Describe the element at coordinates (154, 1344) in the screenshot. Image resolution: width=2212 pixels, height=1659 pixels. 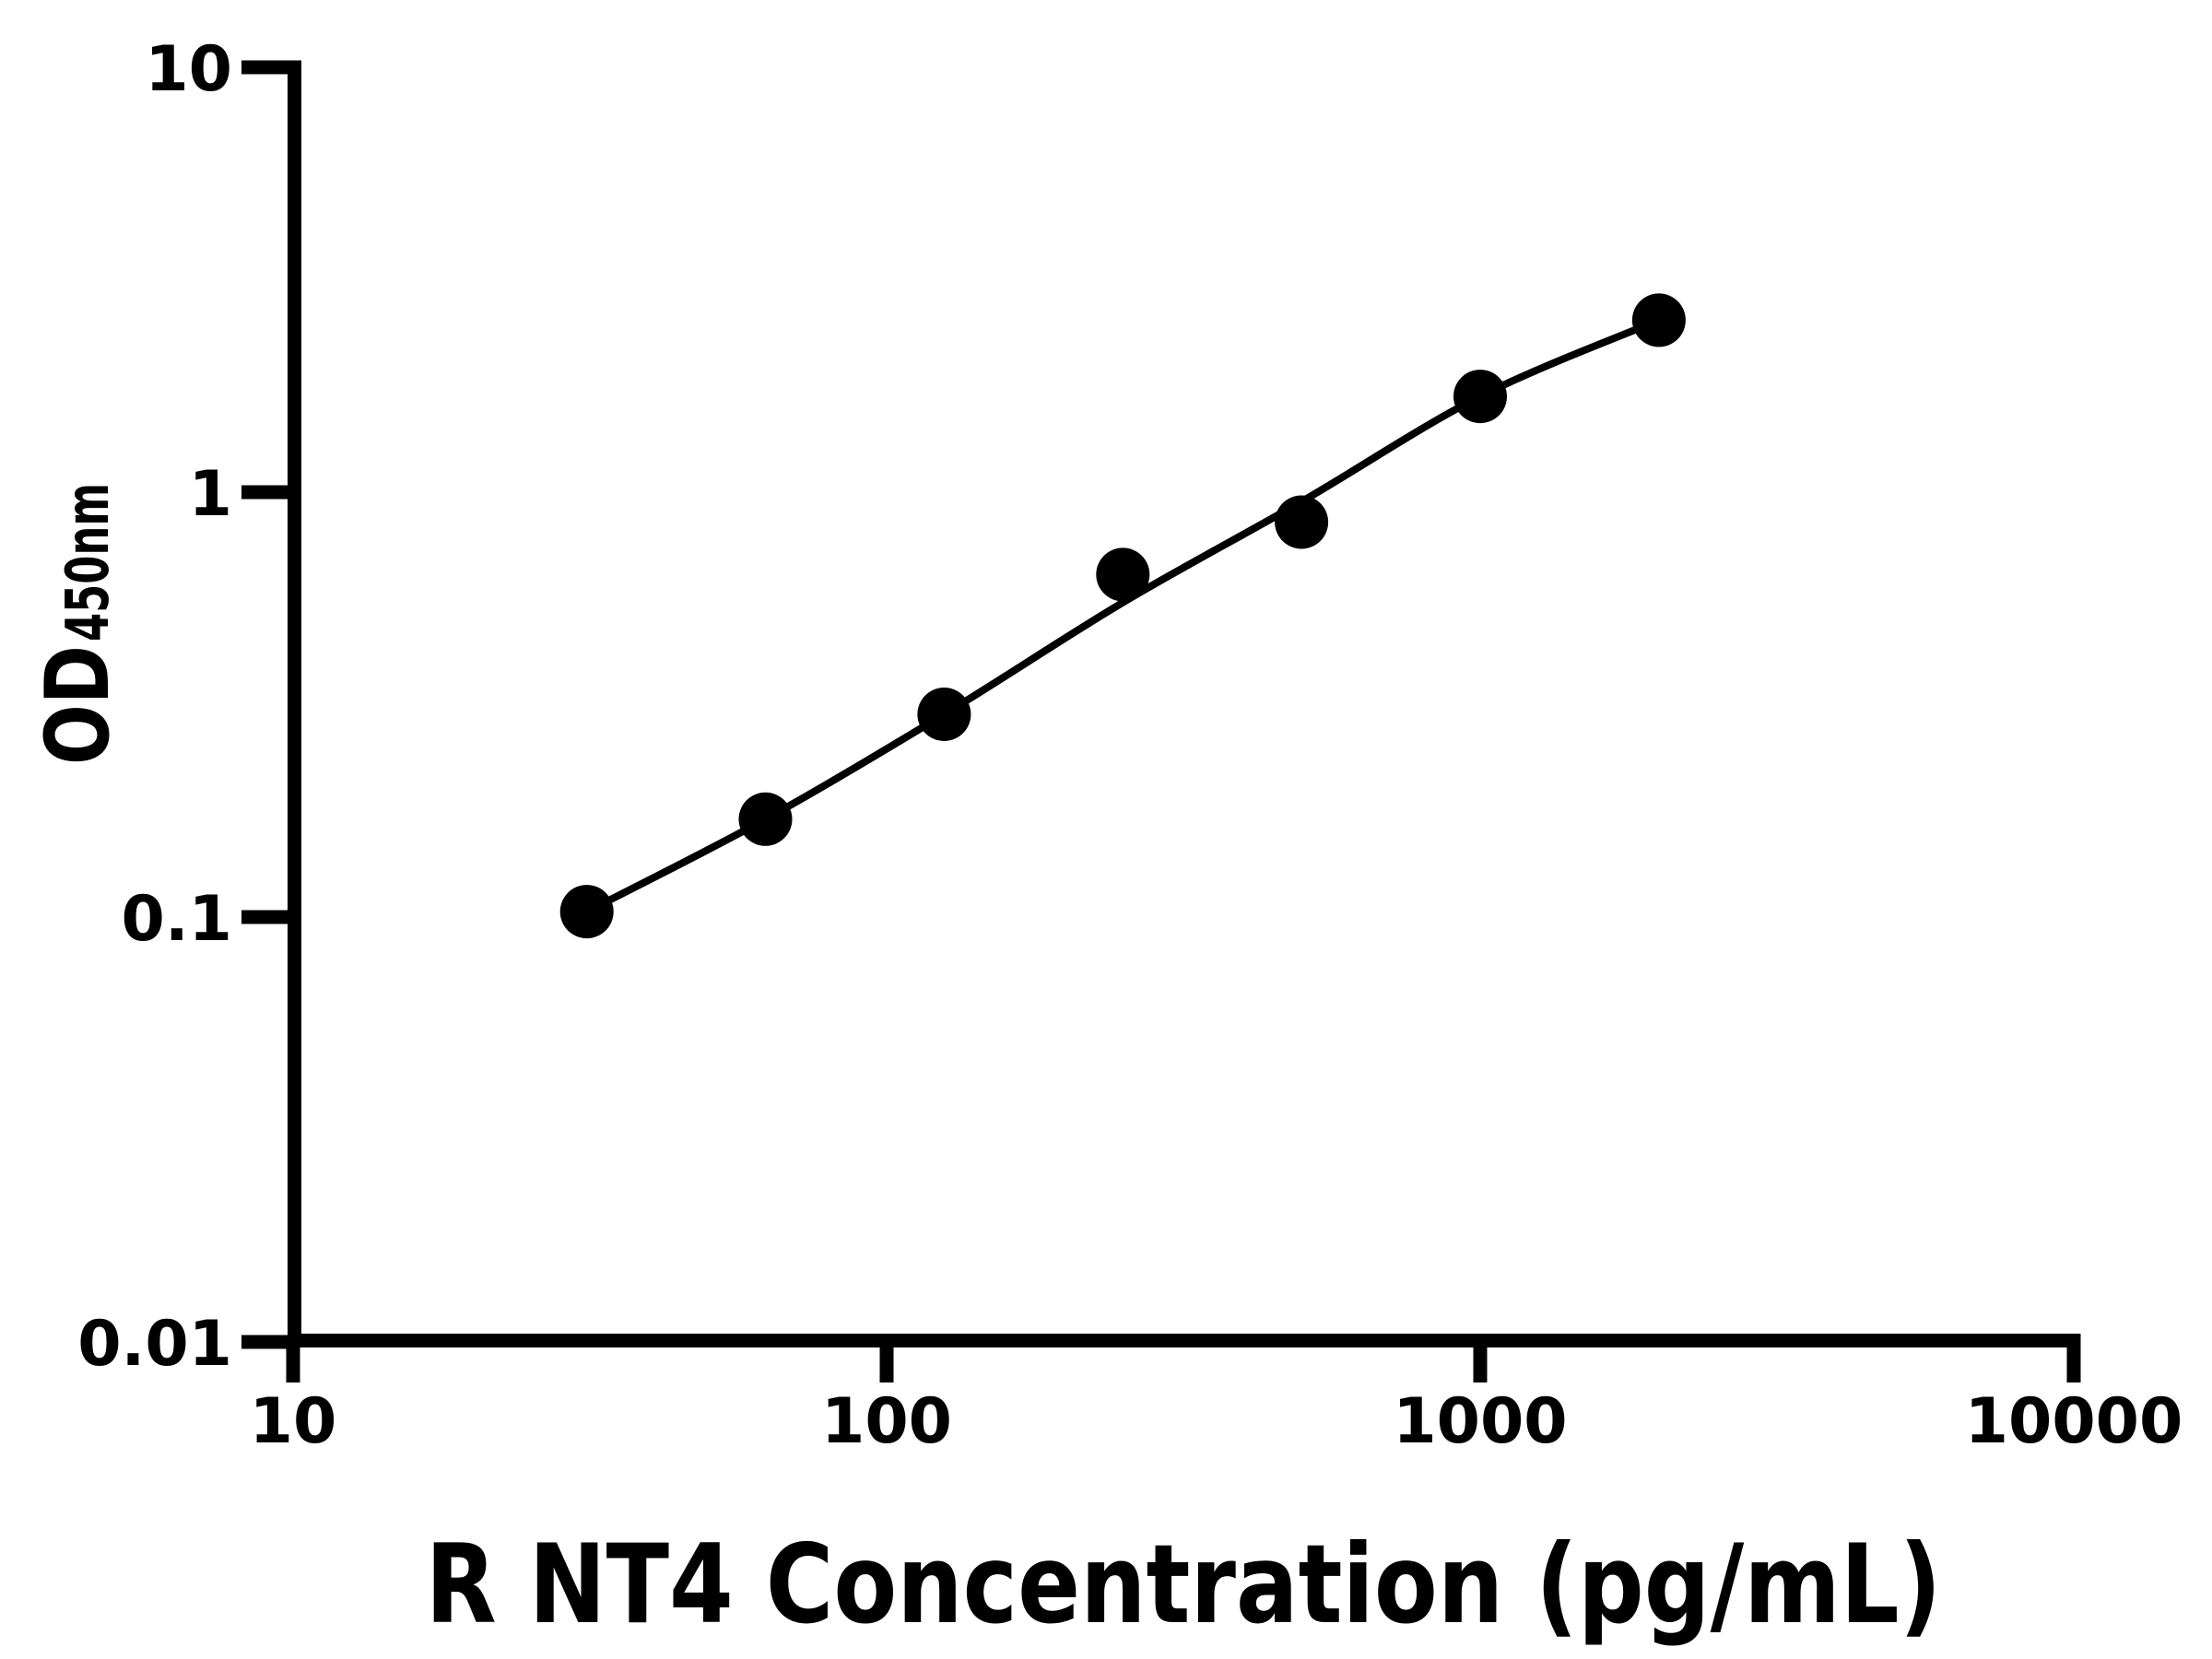
I see `y-tick-label: 0.01` at that location.